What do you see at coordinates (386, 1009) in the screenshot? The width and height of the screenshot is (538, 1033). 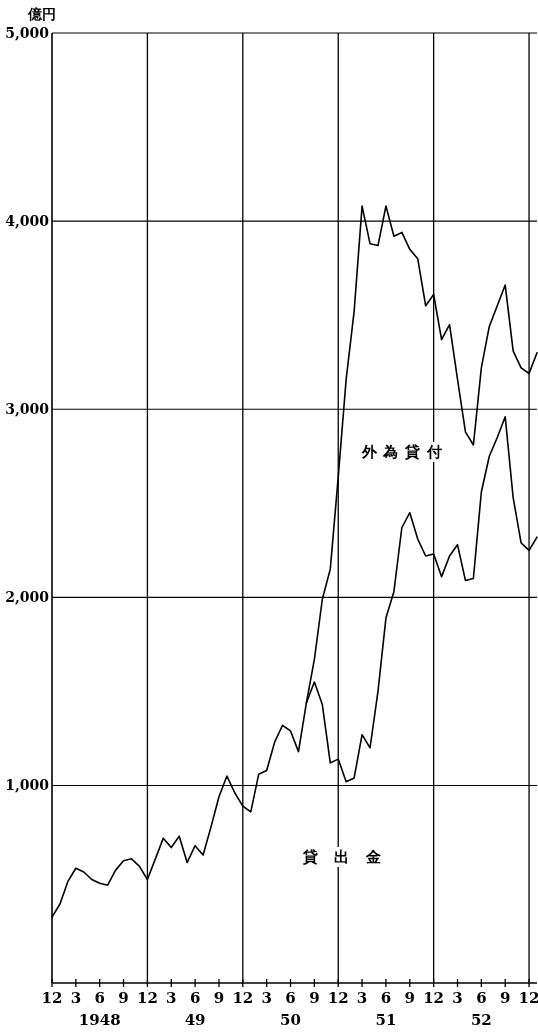 I see `x-tick-label: 6 51` at bounding box center [386, 1009].